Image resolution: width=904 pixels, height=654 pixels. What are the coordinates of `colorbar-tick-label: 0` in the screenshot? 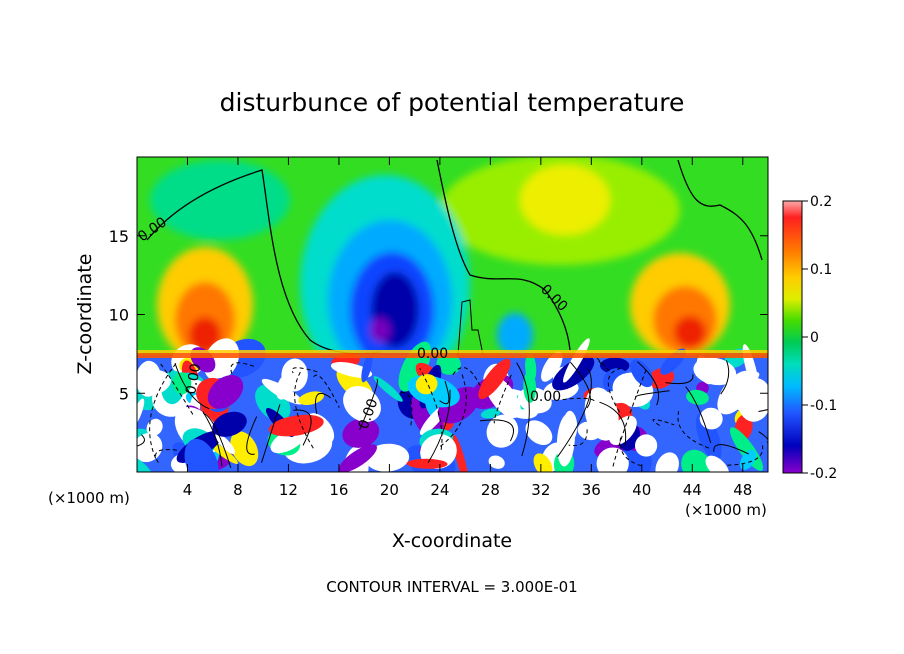 It's located at (814, 338).